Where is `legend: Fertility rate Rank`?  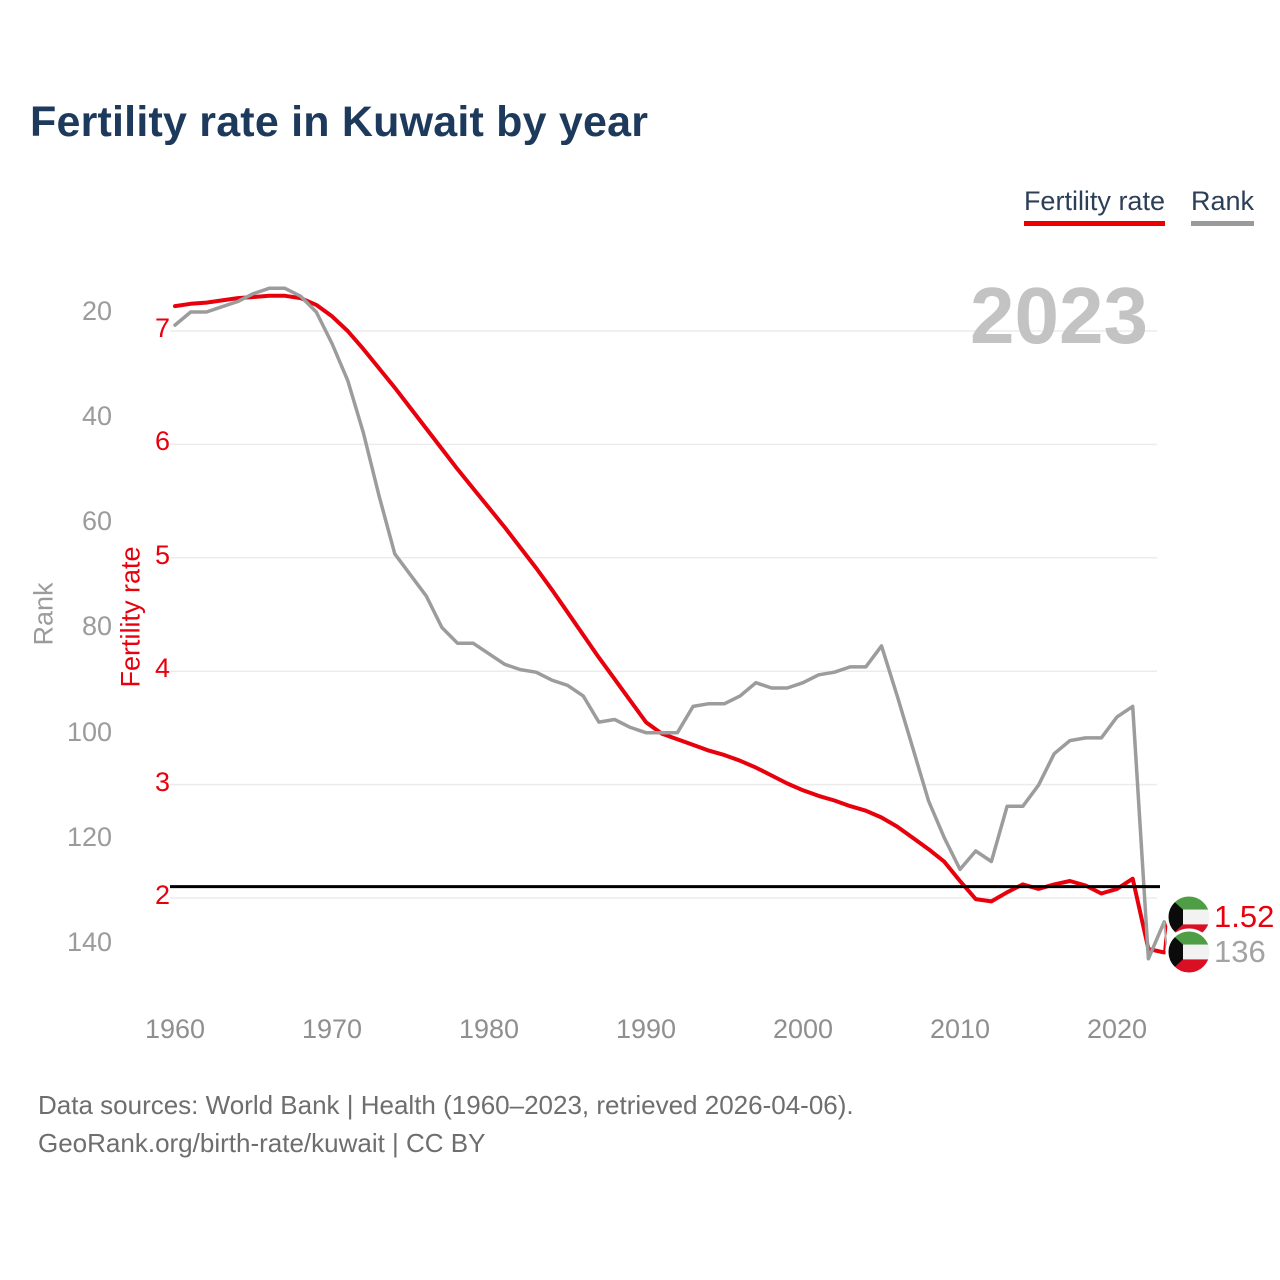
legend: Fertility rate Rank is located at coordinates (1138, 206).